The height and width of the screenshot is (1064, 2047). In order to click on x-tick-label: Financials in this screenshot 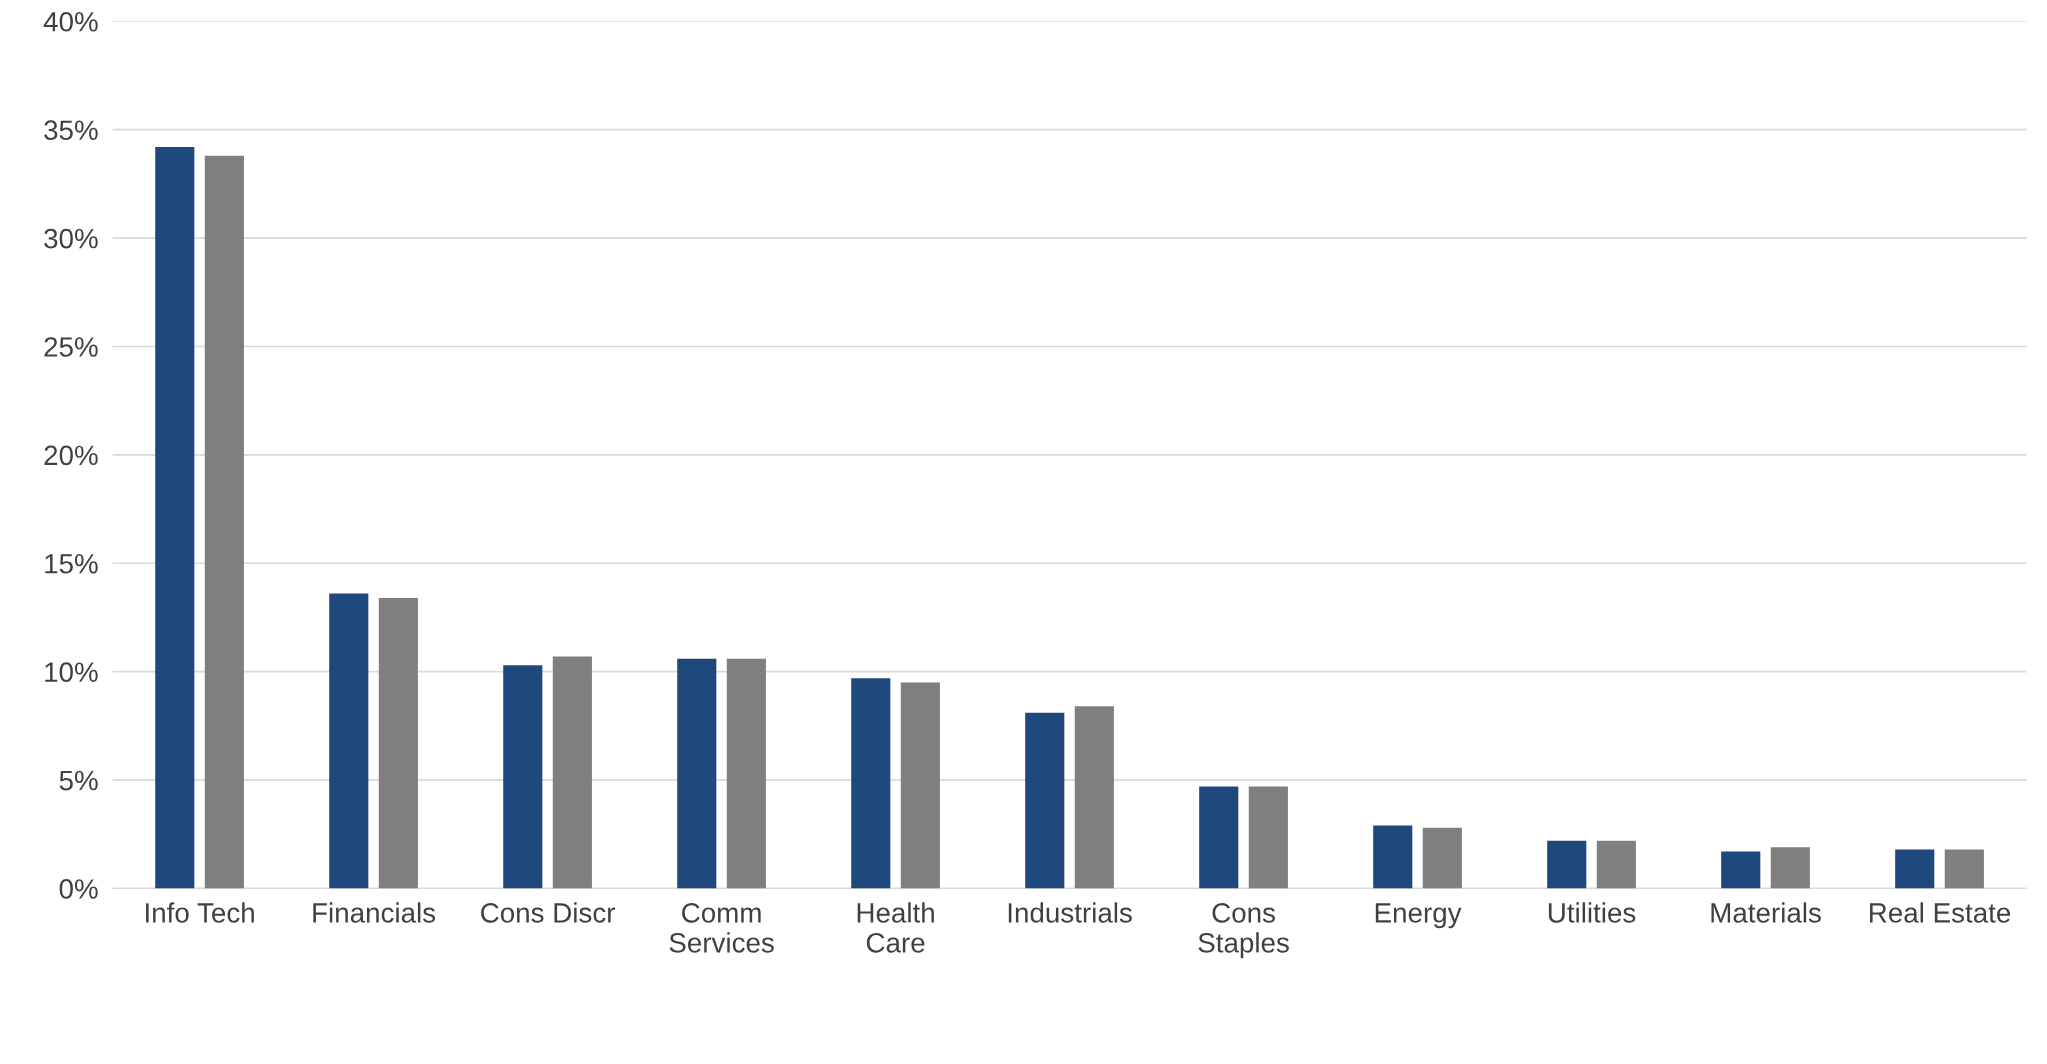, I will do `click(374, 912)`.